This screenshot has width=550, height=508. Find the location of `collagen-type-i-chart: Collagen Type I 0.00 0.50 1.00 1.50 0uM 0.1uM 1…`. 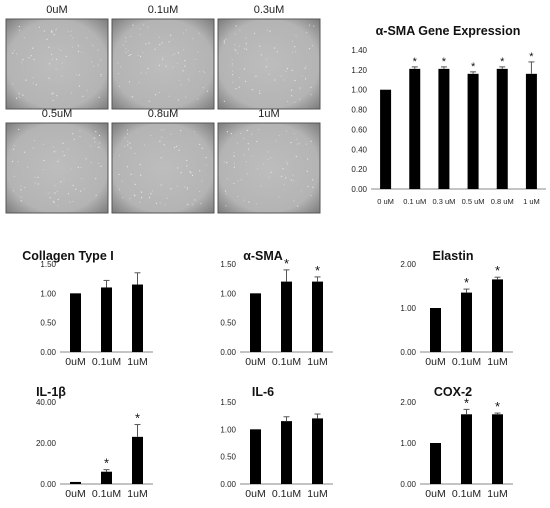

collagen-type-i-chart: Collagen Type I 0.00 0.50 1.00 1.50 0uM 0.1uM 1… is located at coordinates (87, 308).